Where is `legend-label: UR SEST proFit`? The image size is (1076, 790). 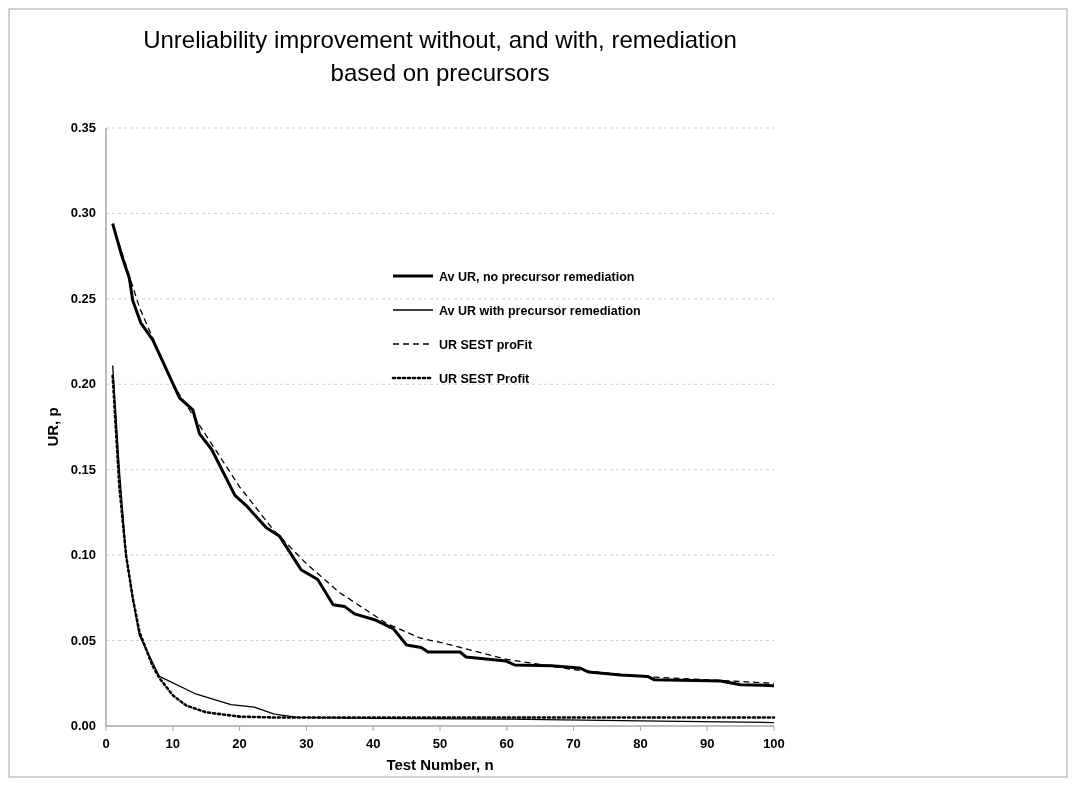 legend-label: UR SEST proFit is located at coordinates (486, 344).